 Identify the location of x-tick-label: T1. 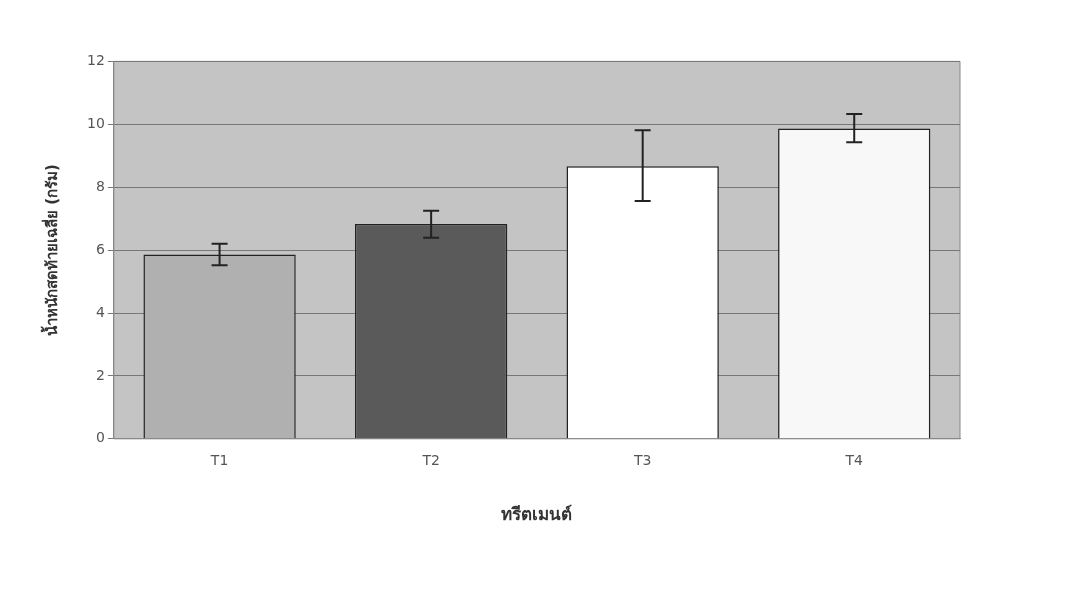
(219, 459).